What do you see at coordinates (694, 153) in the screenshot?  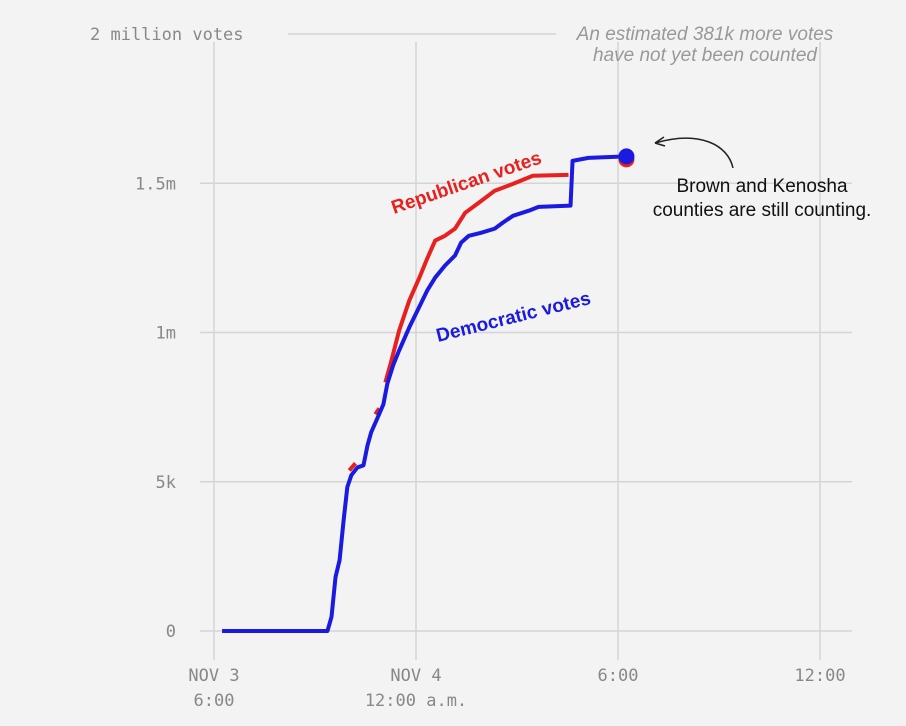 I see `callout-arrow` at bounding box center [694, 153].